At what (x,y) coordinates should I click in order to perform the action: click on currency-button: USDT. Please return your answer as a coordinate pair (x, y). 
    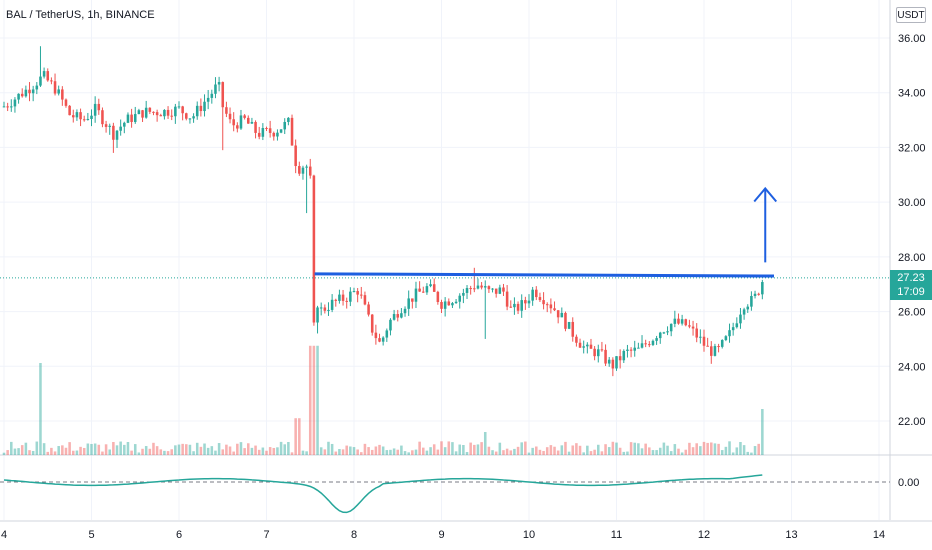
    Looking at the image, I should click on (911, 15).